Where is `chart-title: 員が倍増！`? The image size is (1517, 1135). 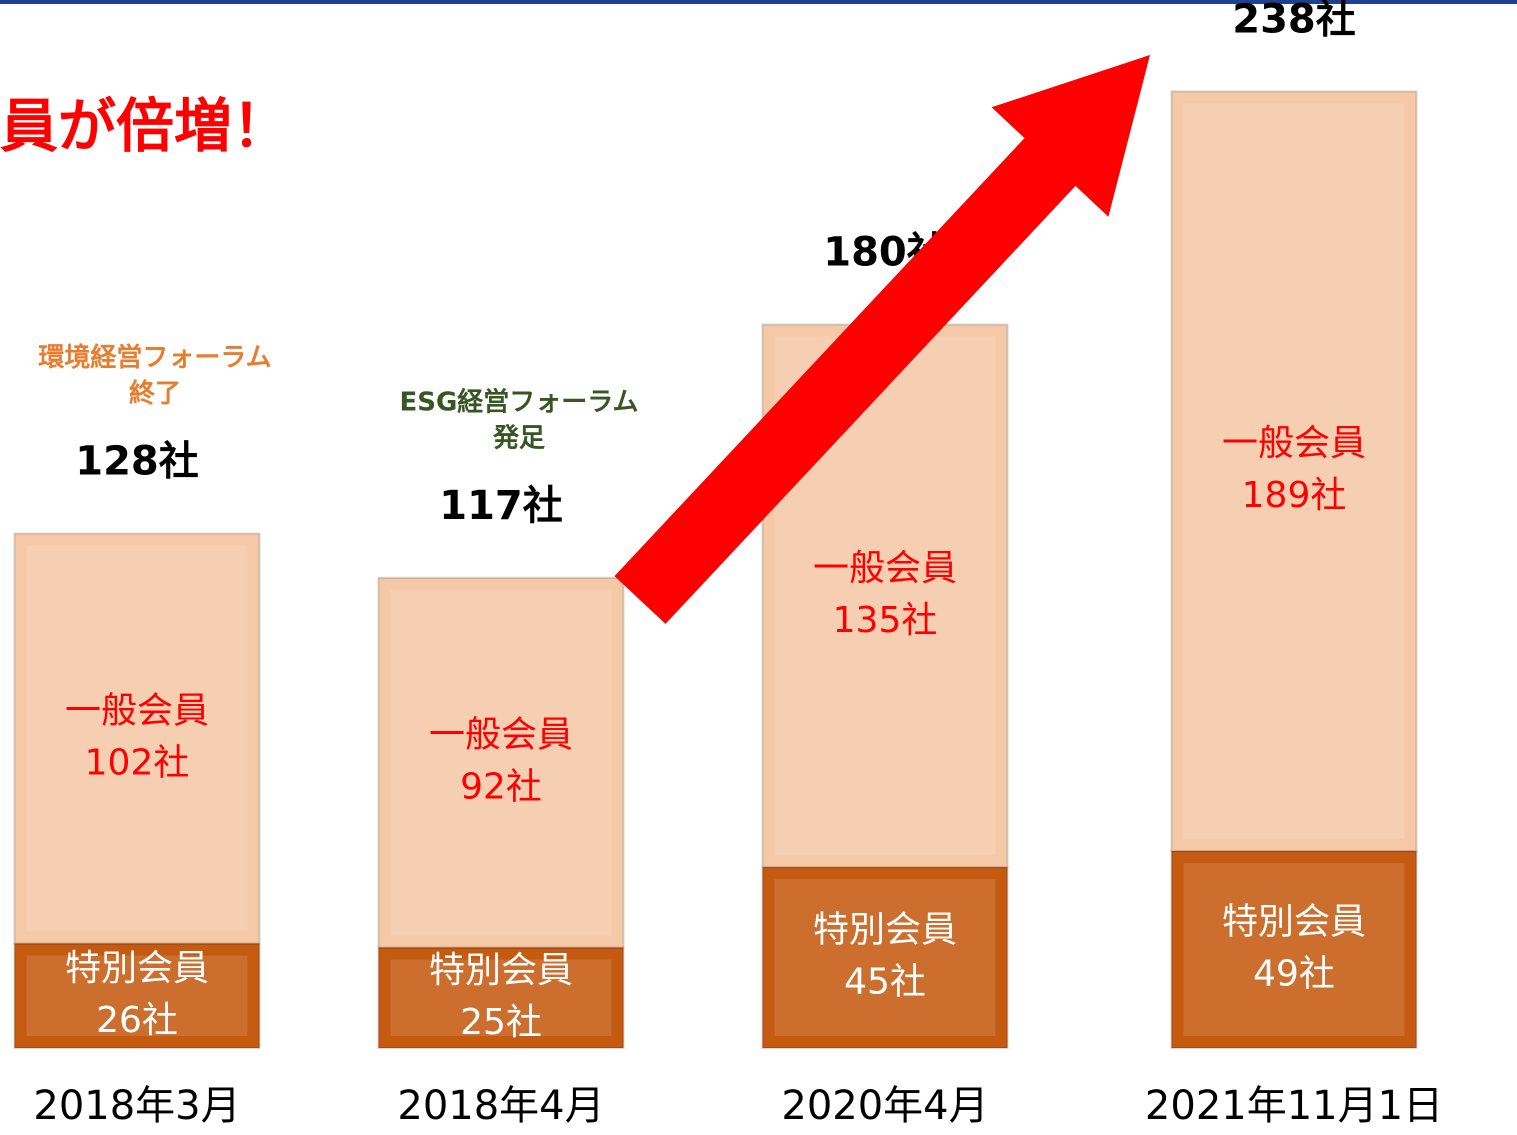 chart-title: 員が倍増！ is located at coordinates (145, 126).